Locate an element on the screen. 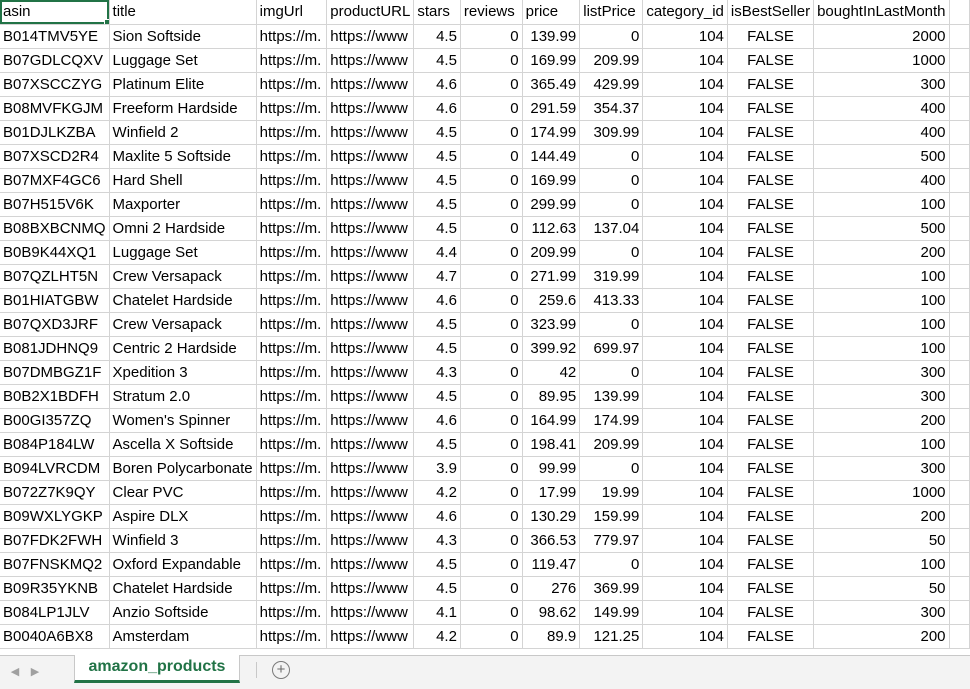 Image resolution: width=970 pixels, height=689 pixels. cell-asin: B07H515V6K is located at coordinates (55, 204).